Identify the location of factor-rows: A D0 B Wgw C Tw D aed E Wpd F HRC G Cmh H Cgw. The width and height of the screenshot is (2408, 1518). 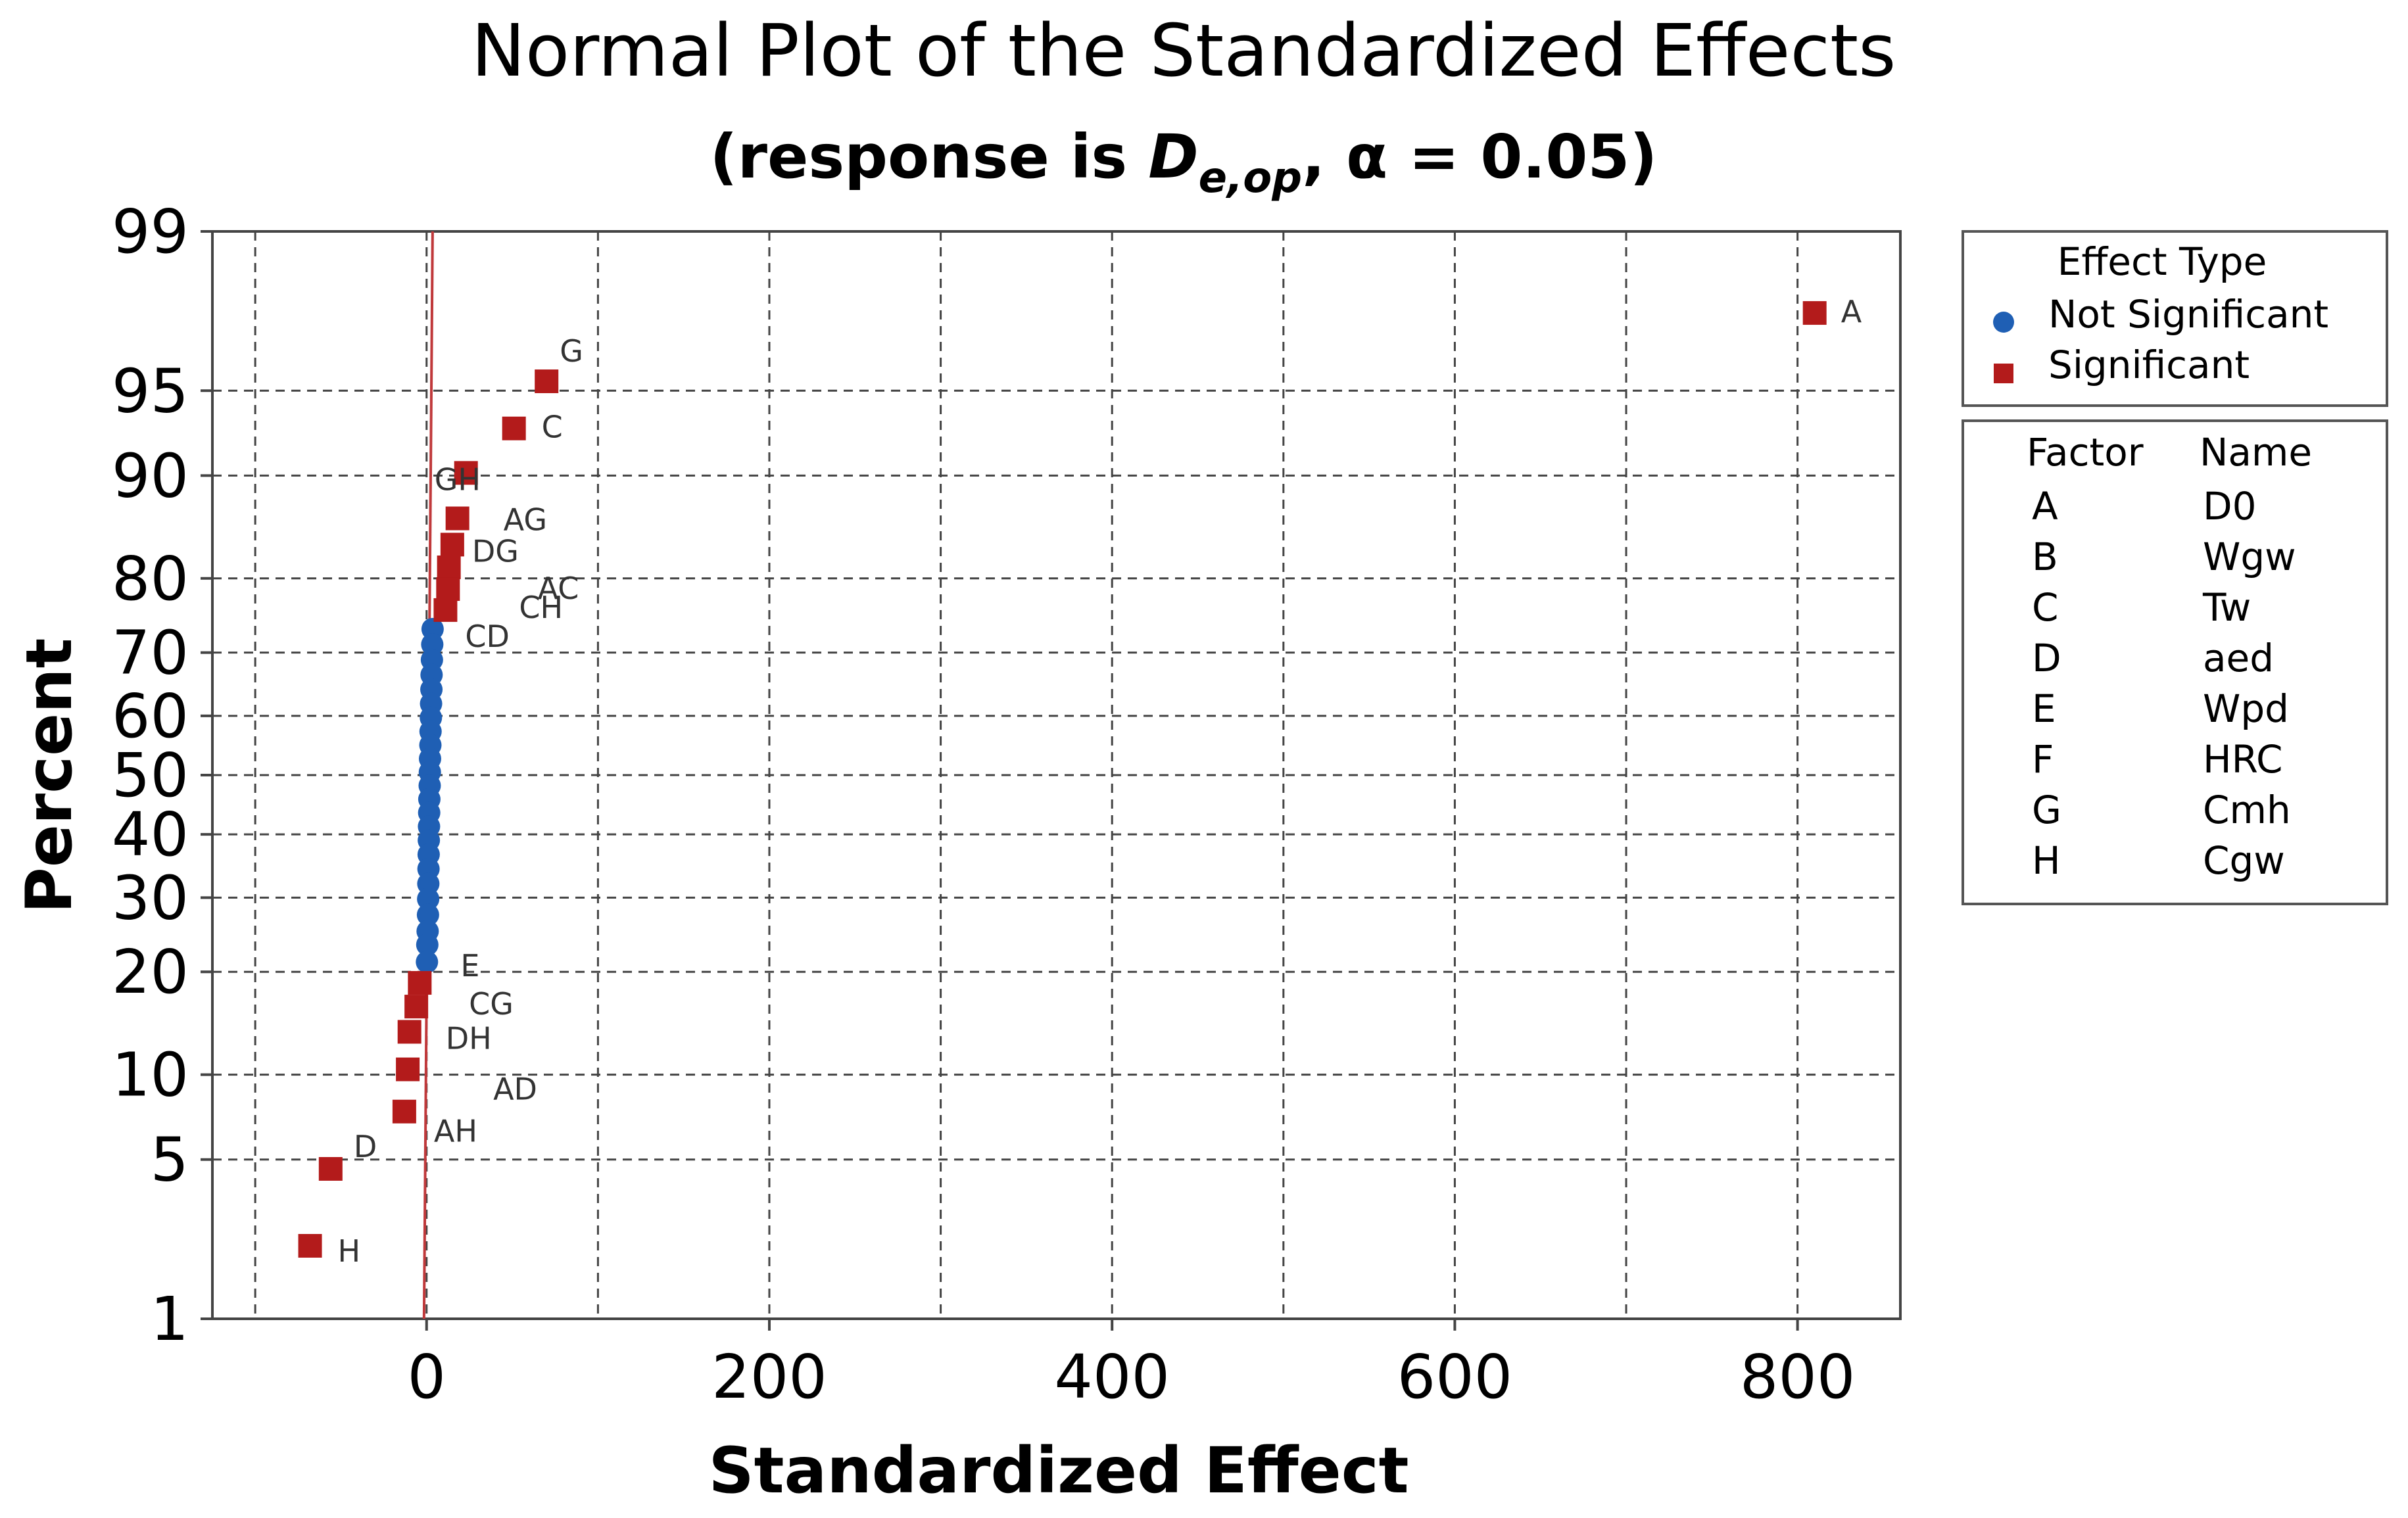
(2164, 683).